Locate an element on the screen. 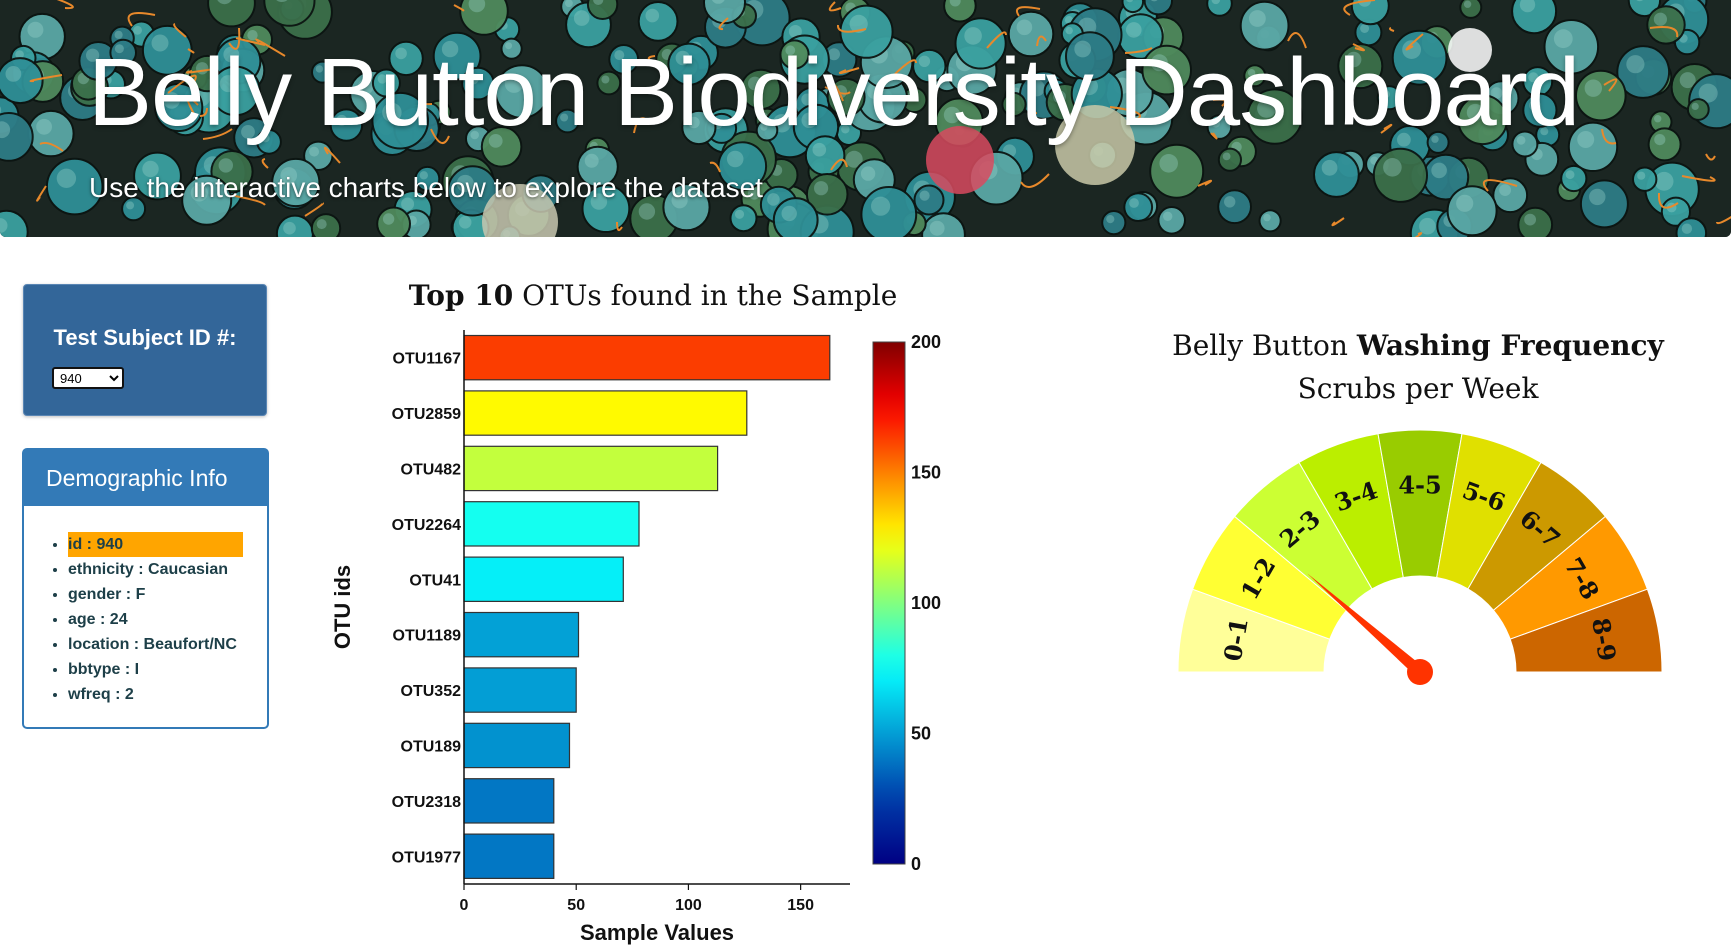 The height and width of the screenshot is (945, 1731). y-tick-label: OTU1977 is located at coordinates (426, 857).